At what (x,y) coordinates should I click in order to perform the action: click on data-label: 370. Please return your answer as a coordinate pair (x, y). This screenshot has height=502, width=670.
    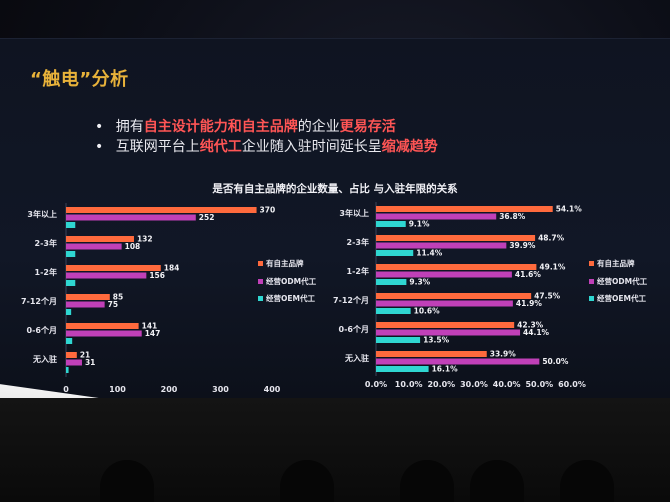
    Looking at the image, I should click on (268, 210).